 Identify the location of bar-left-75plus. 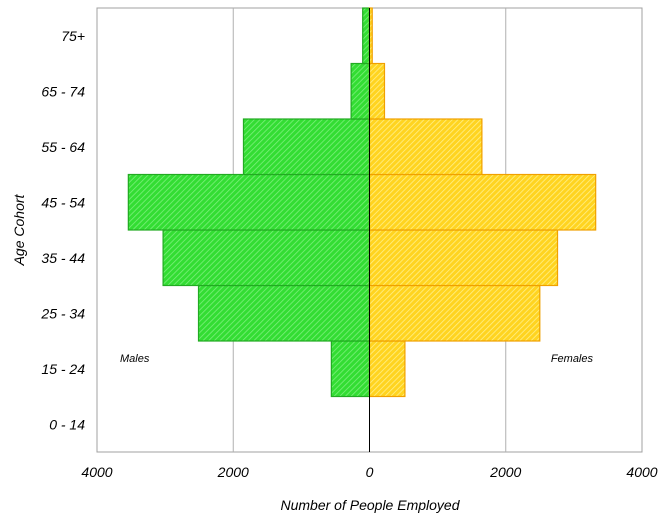
(366, 36).